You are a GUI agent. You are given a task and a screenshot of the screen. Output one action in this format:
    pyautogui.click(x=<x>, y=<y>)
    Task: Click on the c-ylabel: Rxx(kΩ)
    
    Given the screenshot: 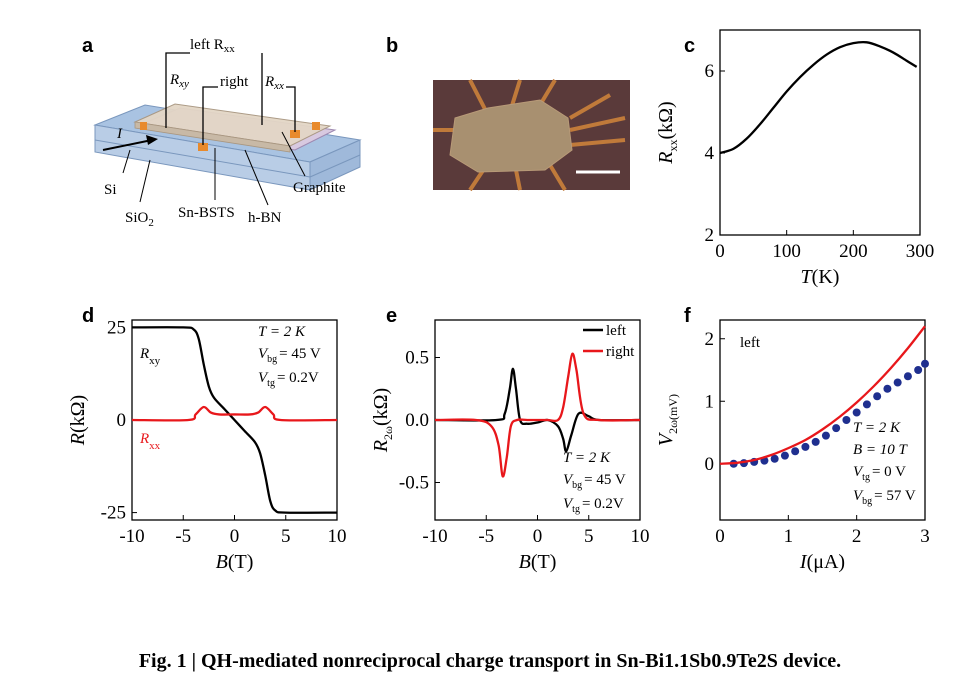 What is the action you would take?
    pyautogui.click(x=667, y=132)
    